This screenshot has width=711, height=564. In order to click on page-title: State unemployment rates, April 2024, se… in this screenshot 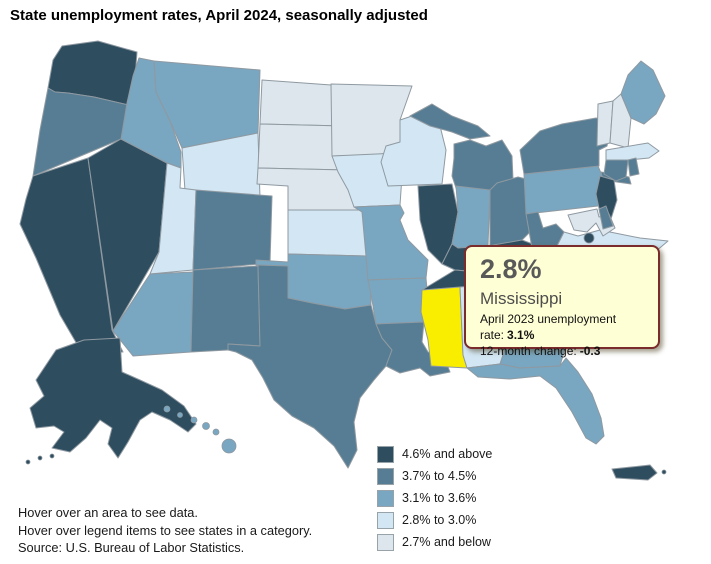, I will do `click(219, 15)`.